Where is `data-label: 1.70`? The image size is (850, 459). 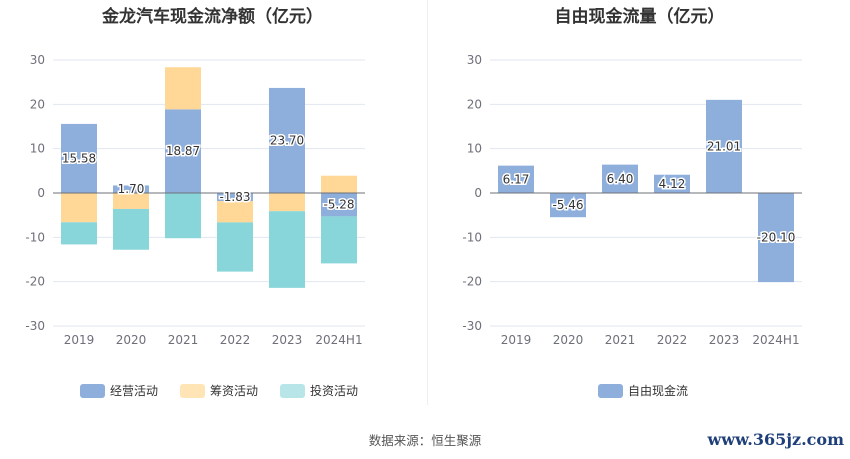
data-label: 1.70 is located at coordinates (131, 189).